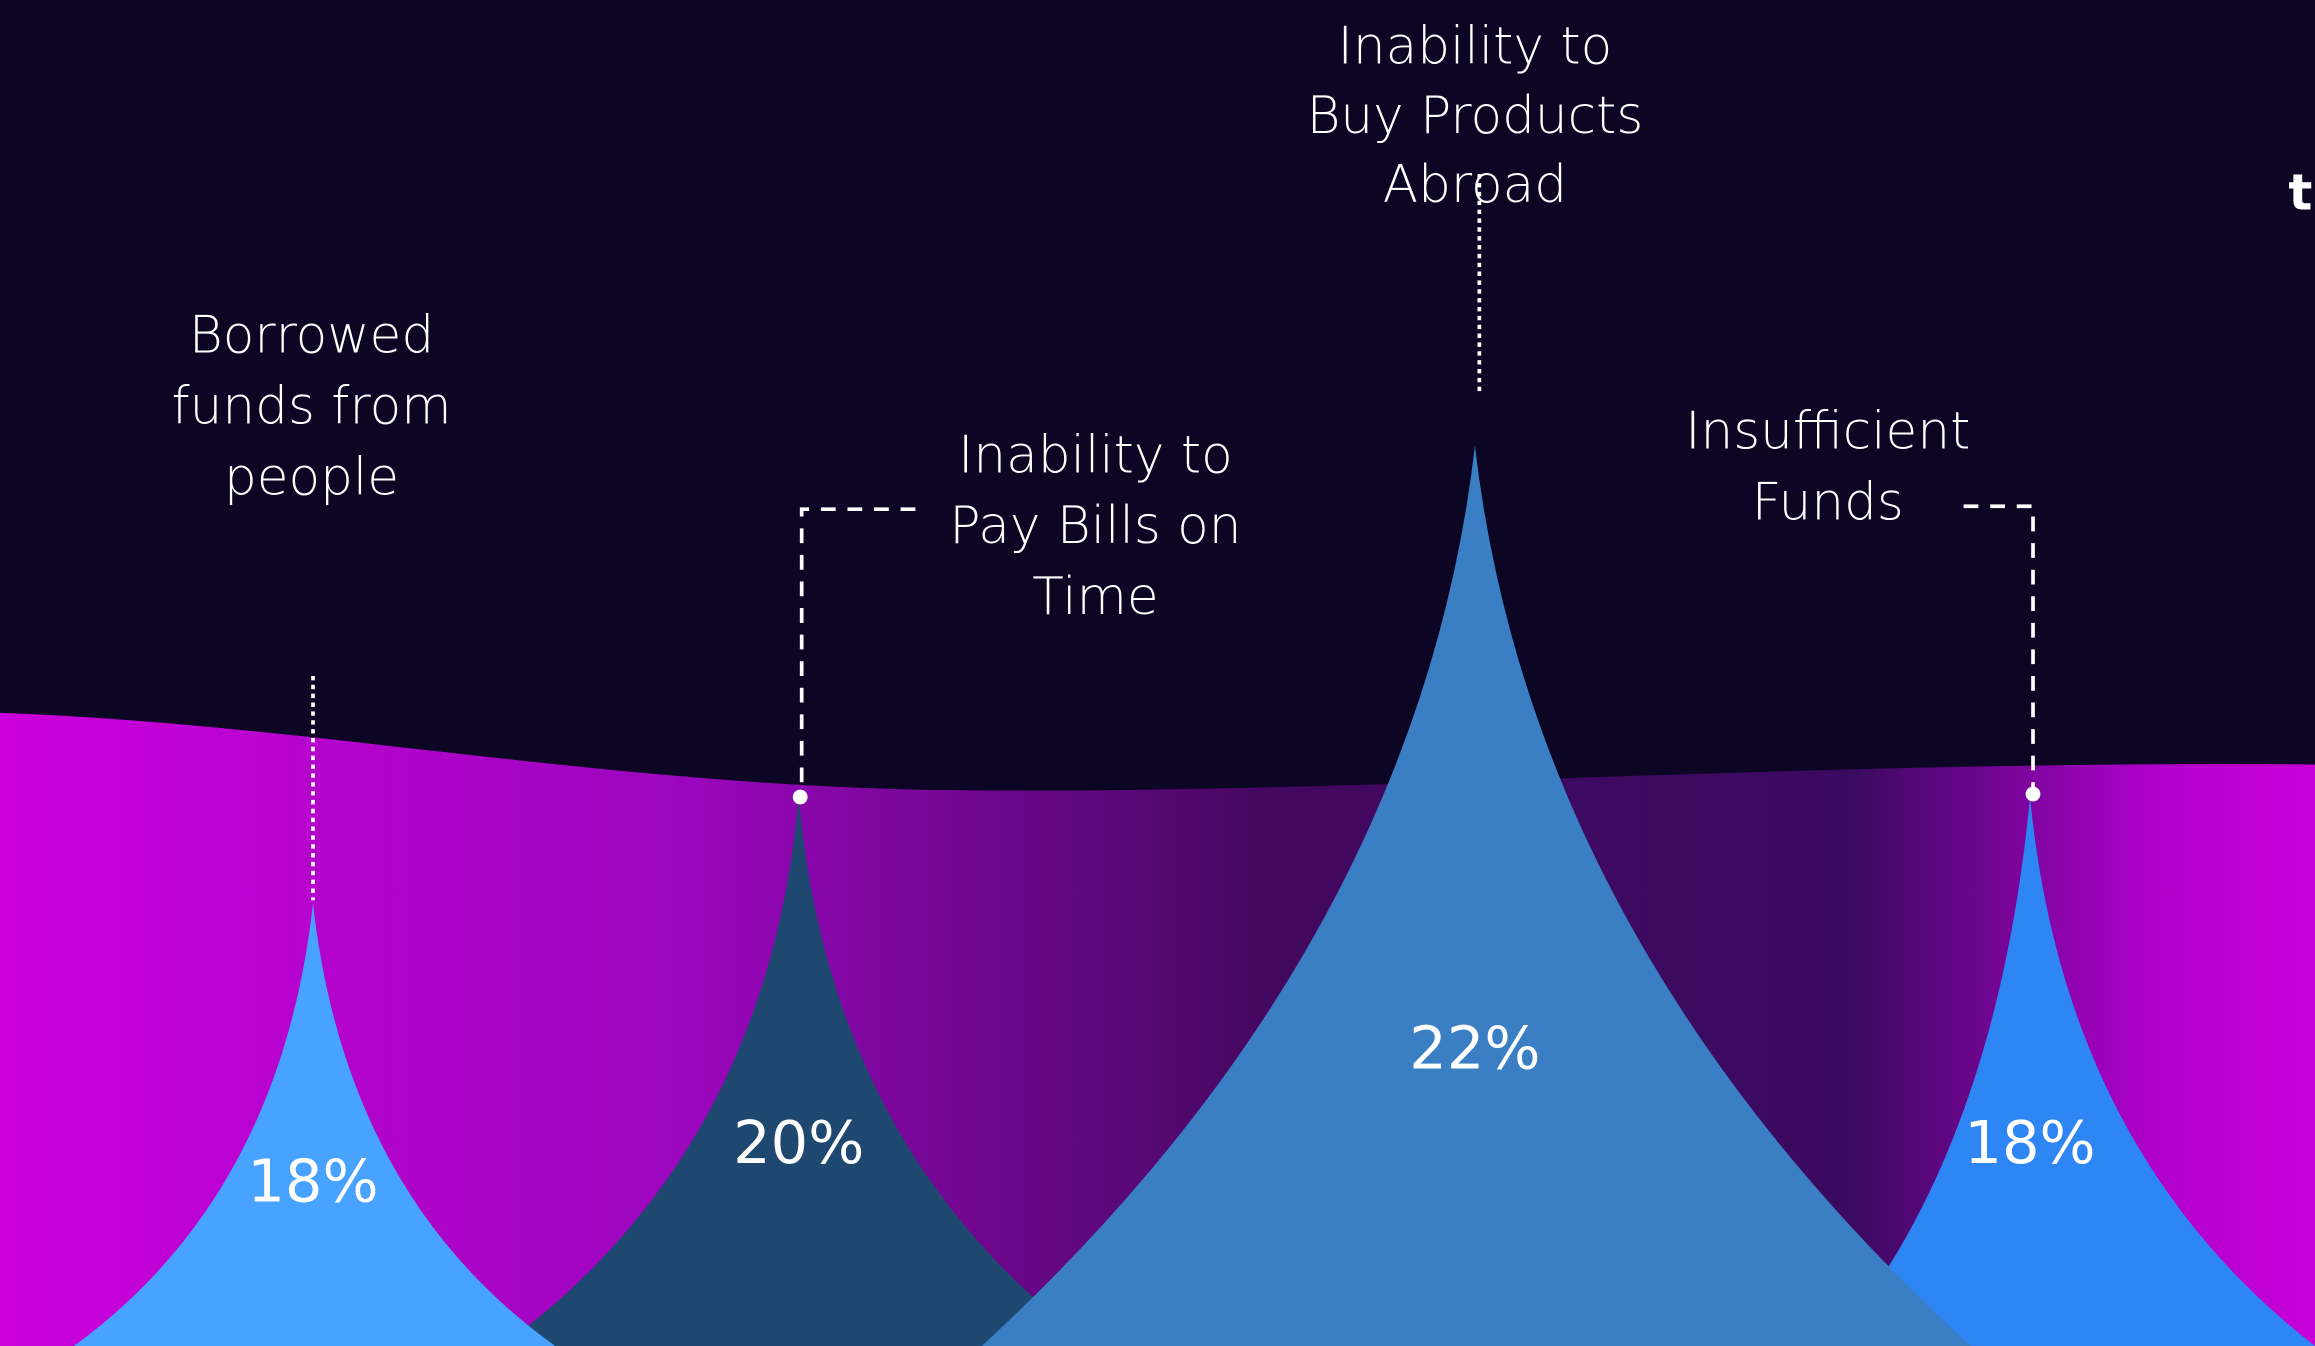 The width and height of the screenshot is (2315, 1346). What do you see at coordinates (798, 1142) in the screenshot?
I see `value-label: 20%` at bounding box center [798, 1142].